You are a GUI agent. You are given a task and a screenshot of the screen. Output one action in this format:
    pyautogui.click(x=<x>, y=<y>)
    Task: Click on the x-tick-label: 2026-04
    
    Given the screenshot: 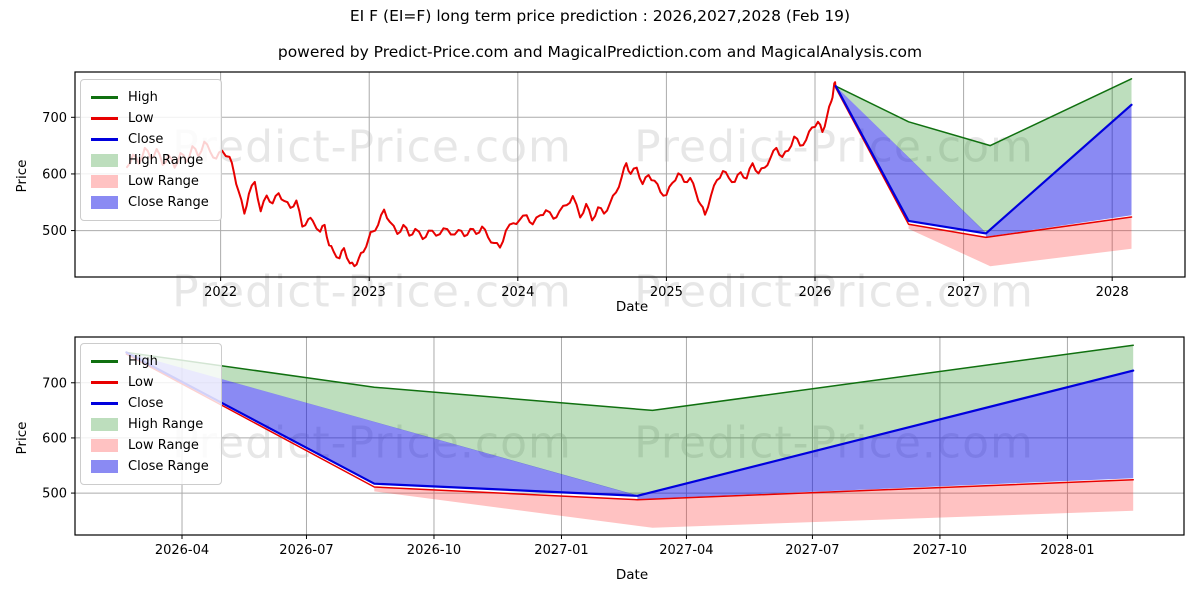 What is the action you would take?
    pyautogui.click(x=182, y=550)
    